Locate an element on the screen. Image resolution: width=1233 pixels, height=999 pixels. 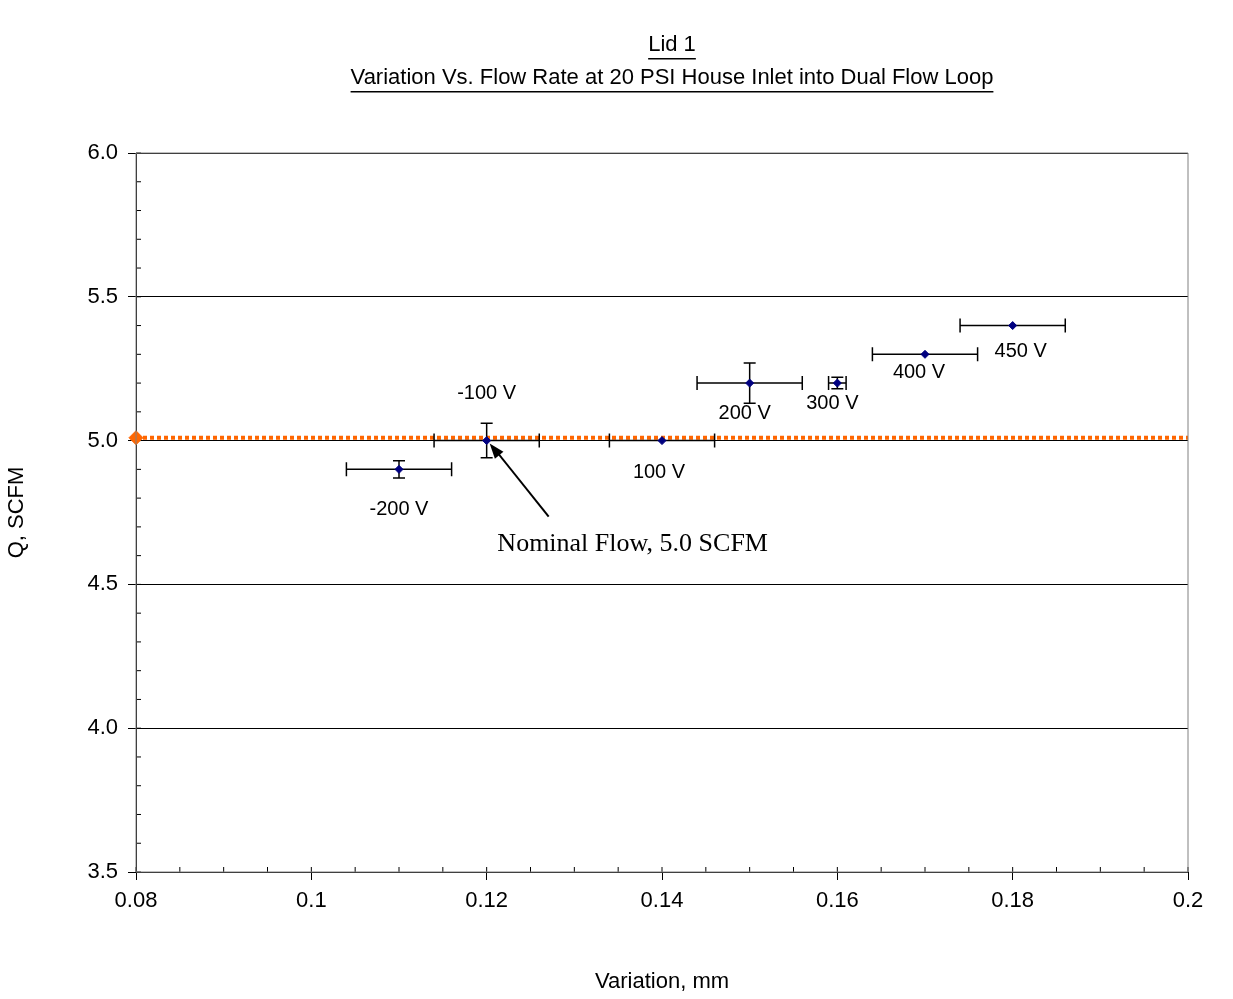
annotation: Nominal Flow, 5.0 SCFM is located at coordinates (632, 543).